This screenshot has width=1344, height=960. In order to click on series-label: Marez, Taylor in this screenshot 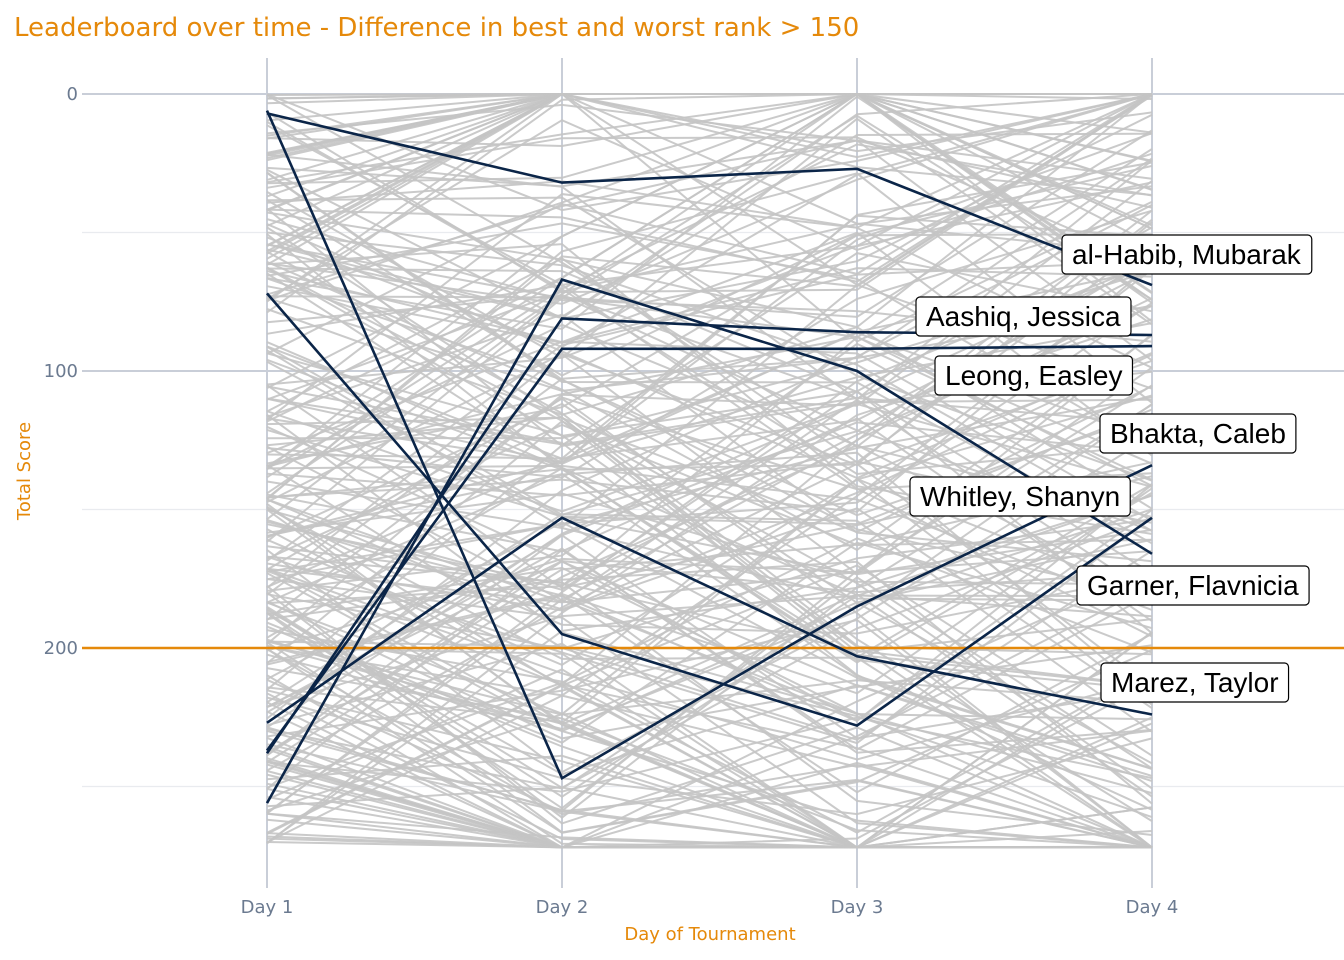, I will do `click(1195, 682)`.